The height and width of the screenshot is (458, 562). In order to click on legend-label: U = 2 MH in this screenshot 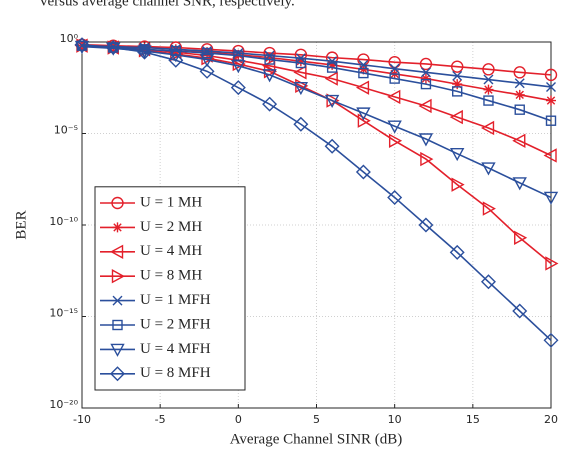, I will do `click(171, 227)`.